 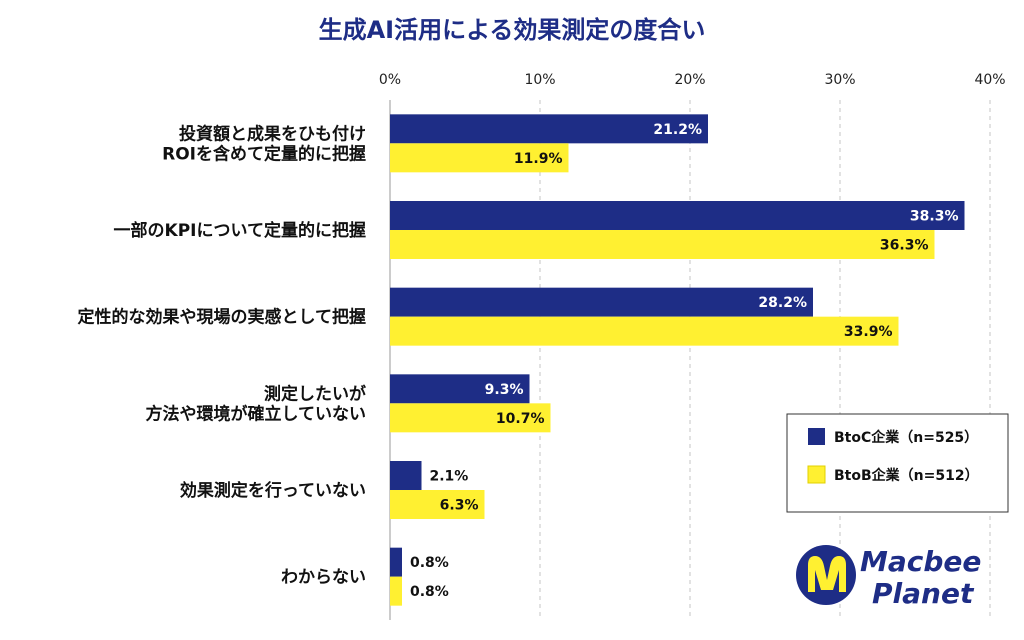 I want to click on bar-value-label: 10.7%, so click(x=520, y=419).